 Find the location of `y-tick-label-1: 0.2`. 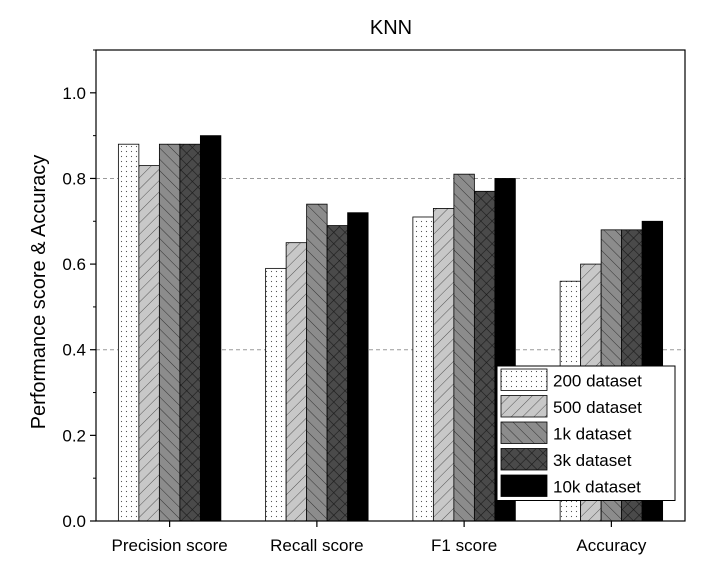

y-tick-label-1: 0.2 is located at coordinates (74, 435).